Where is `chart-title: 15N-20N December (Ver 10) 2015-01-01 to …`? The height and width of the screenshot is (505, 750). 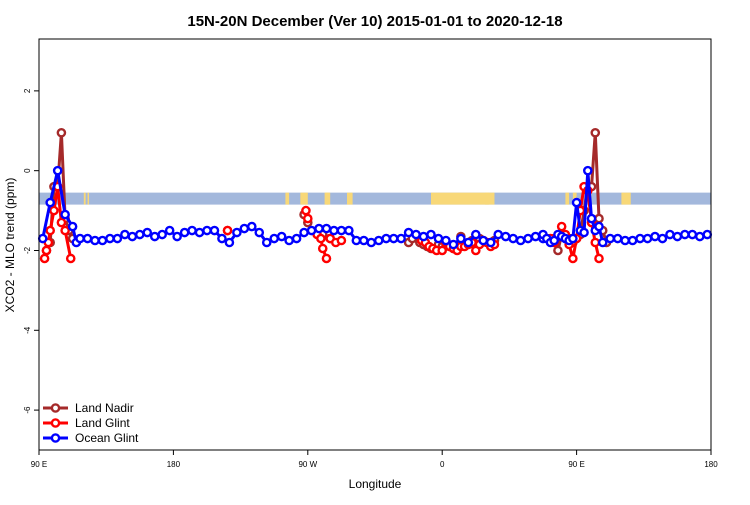
chart-title: 15N-20N December (Ver 10) 2015-01-01 to … is located at coordinates (374, 21).